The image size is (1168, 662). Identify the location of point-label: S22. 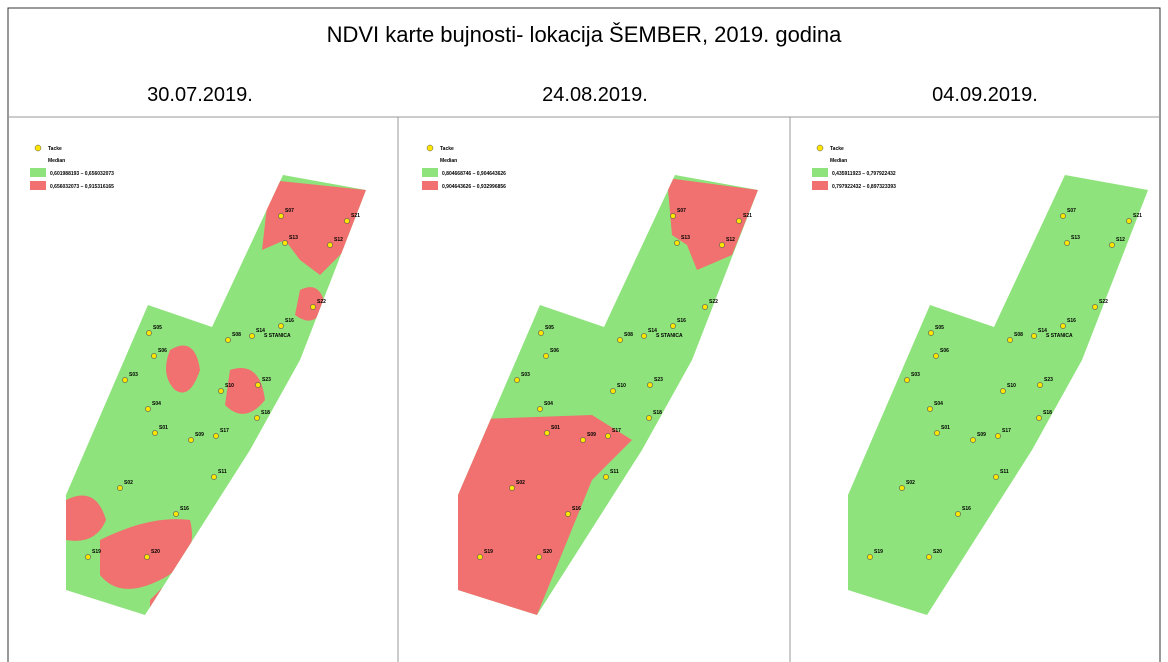
(1103, 302).